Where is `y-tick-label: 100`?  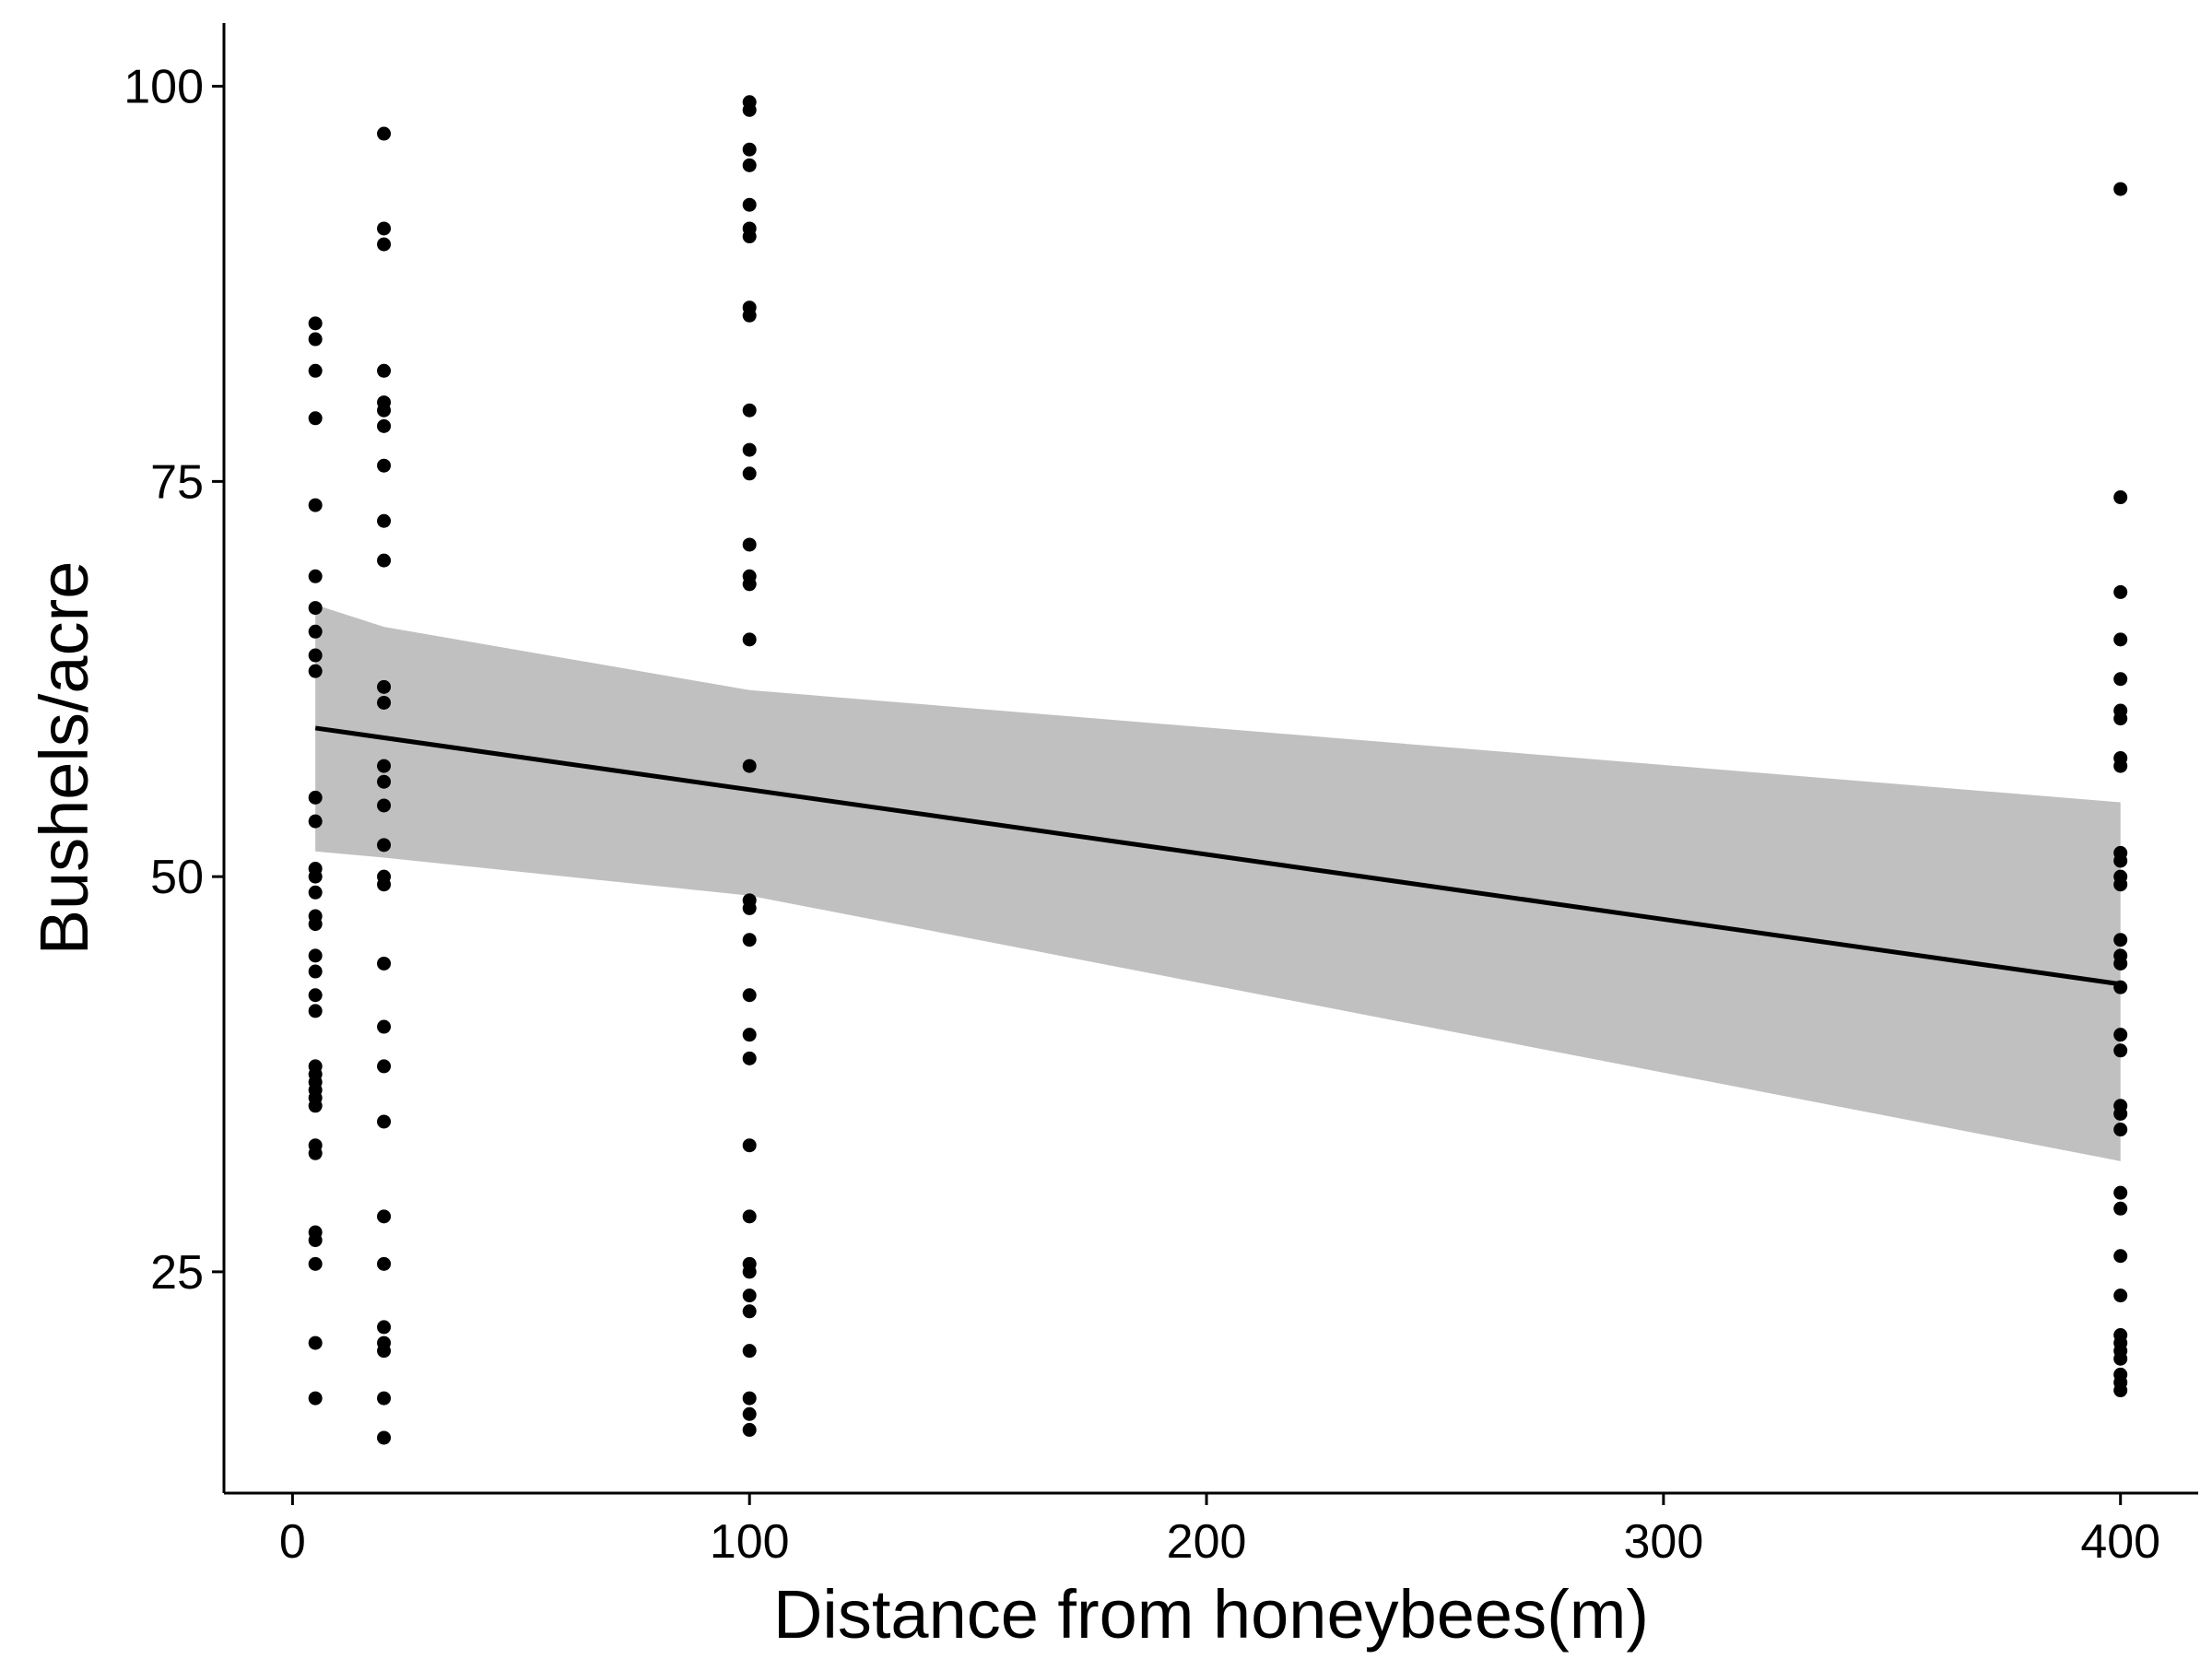
y-tick-label: 100 is located at coordinates (164, 87).